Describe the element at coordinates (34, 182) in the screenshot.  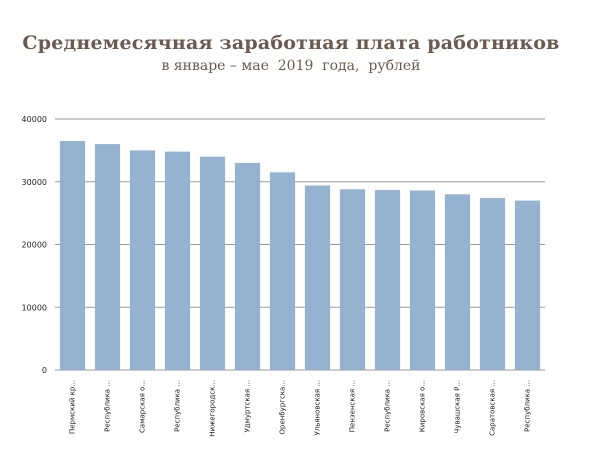
I see `y-tick-label: 30000` at that location.